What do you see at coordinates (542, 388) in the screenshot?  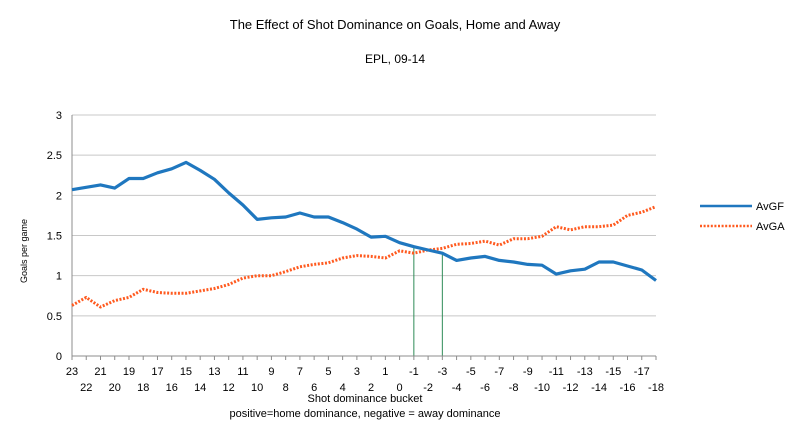 I see `x-tick-label: -10` at bounding box center [542, 388].